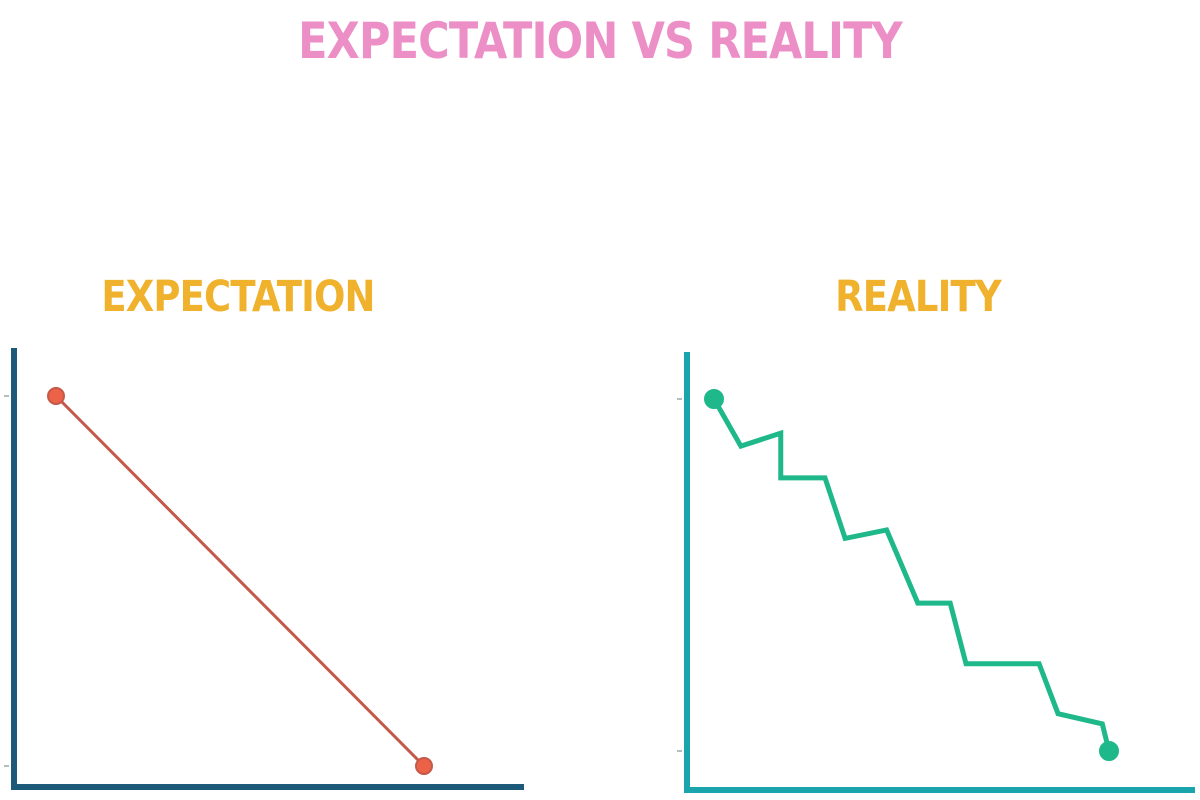 The width and height of the screenshot is (1200, 800). Describe the element at coordinates (1109, 751) in the screenshot. I see `reality-end-point` at that location.